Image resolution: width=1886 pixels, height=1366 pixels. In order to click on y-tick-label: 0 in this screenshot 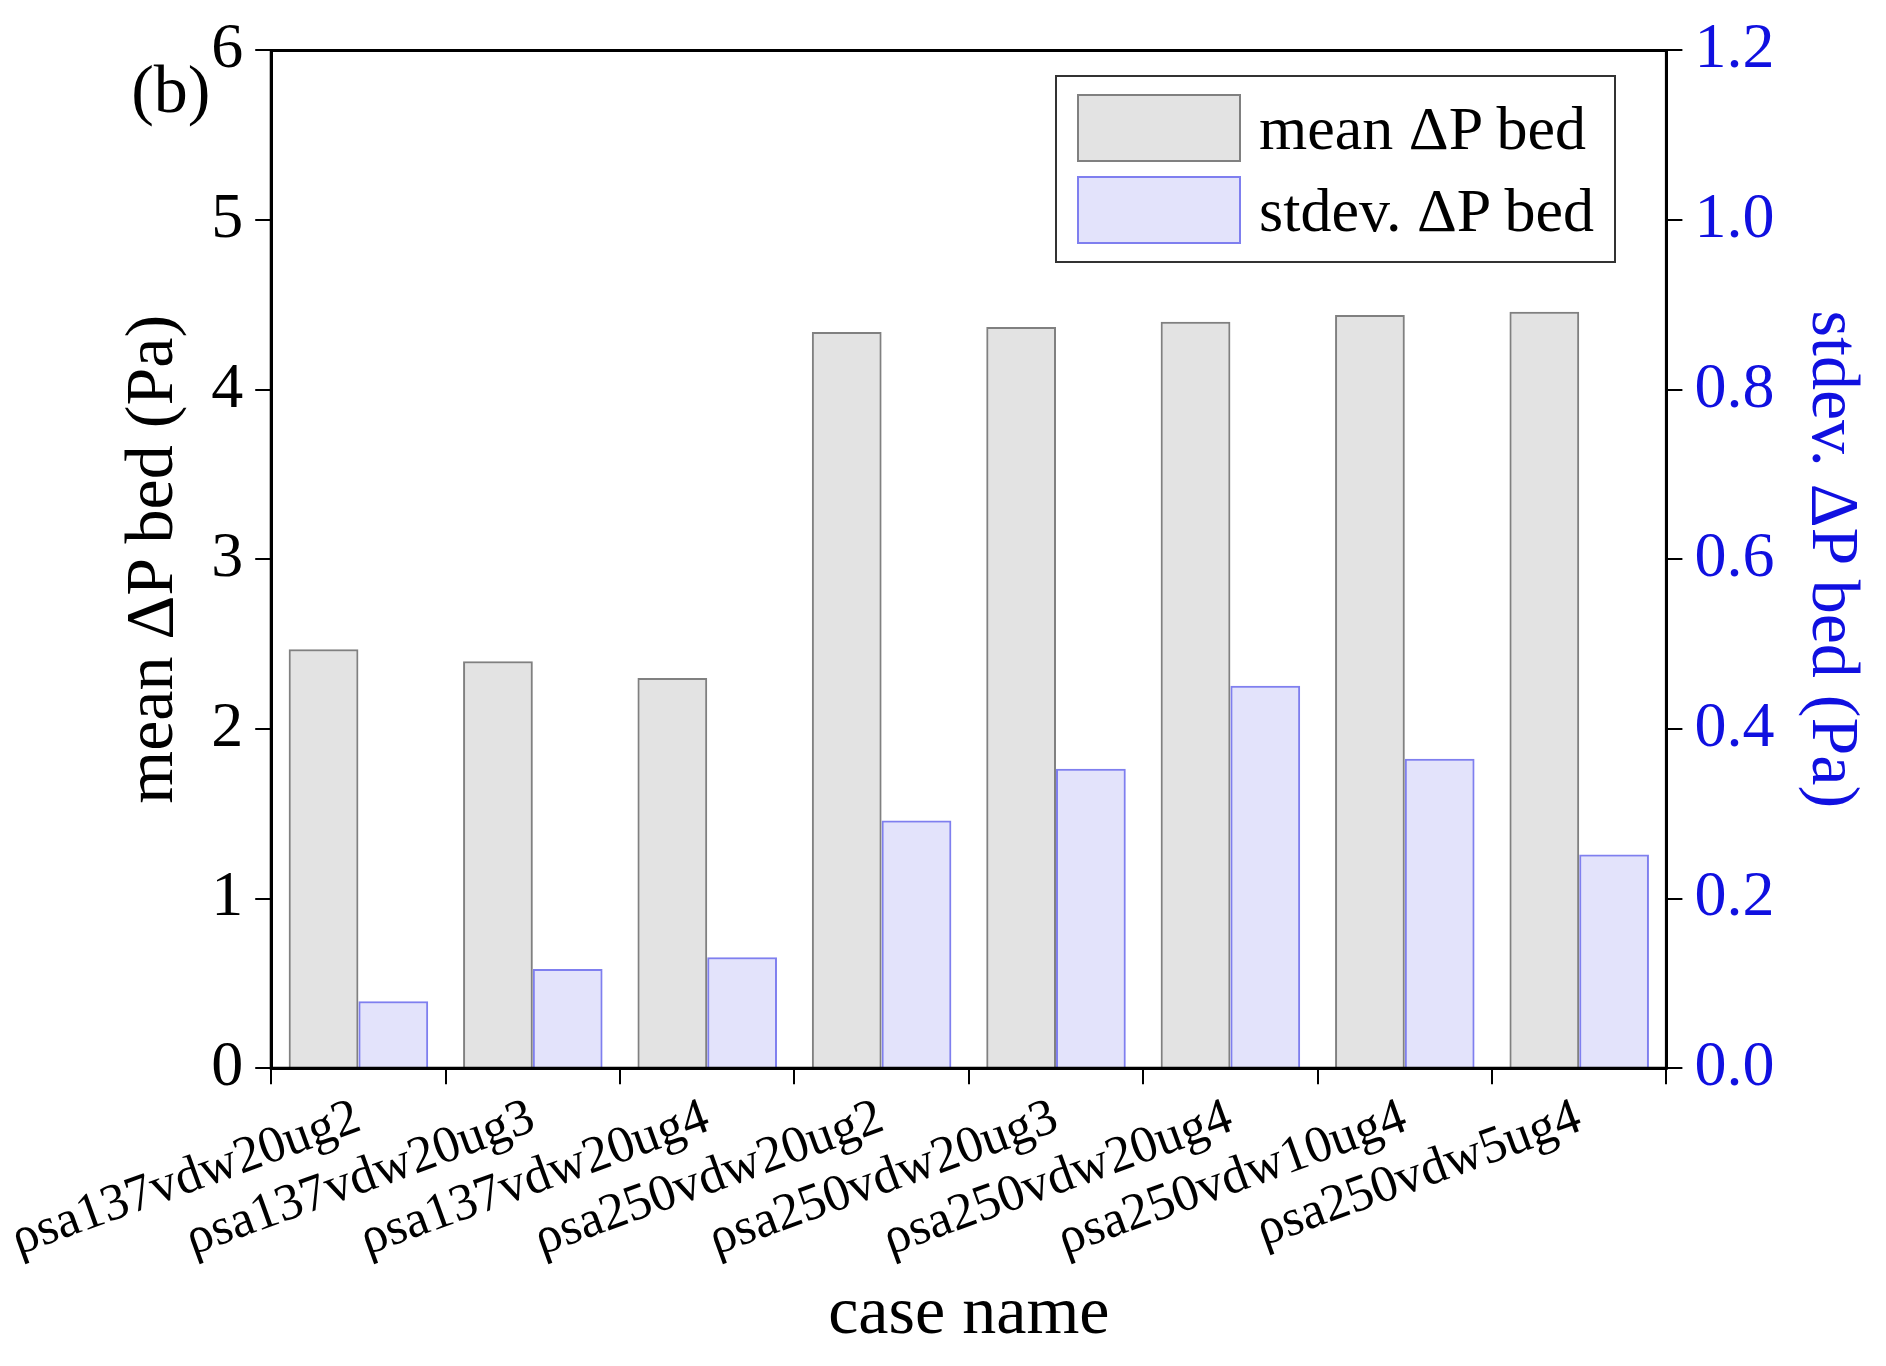, I will do `click(227, 1064)`.